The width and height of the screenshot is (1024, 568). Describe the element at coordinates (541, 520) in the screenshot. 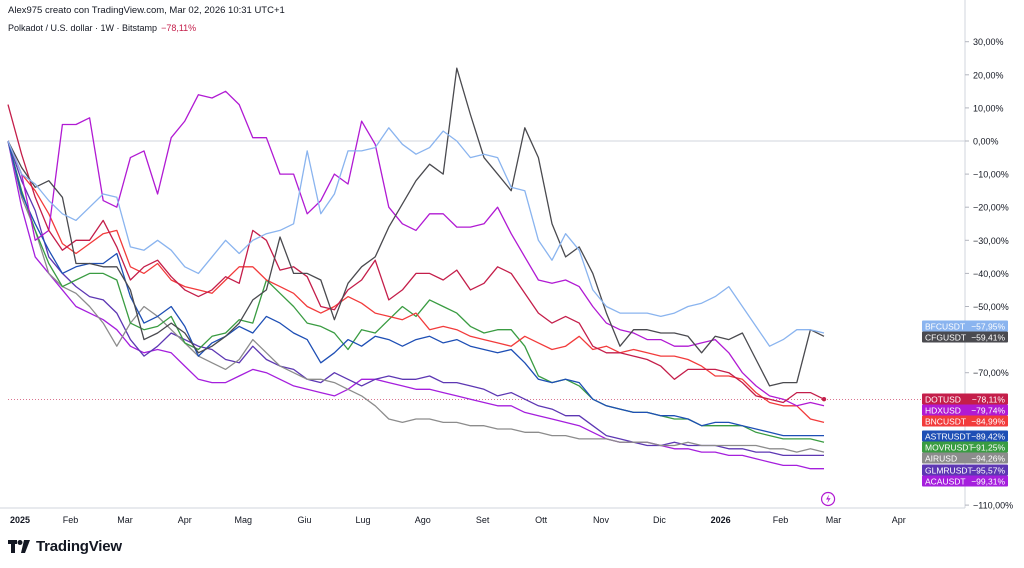

I see `x-tick-label: Ott` at that location.